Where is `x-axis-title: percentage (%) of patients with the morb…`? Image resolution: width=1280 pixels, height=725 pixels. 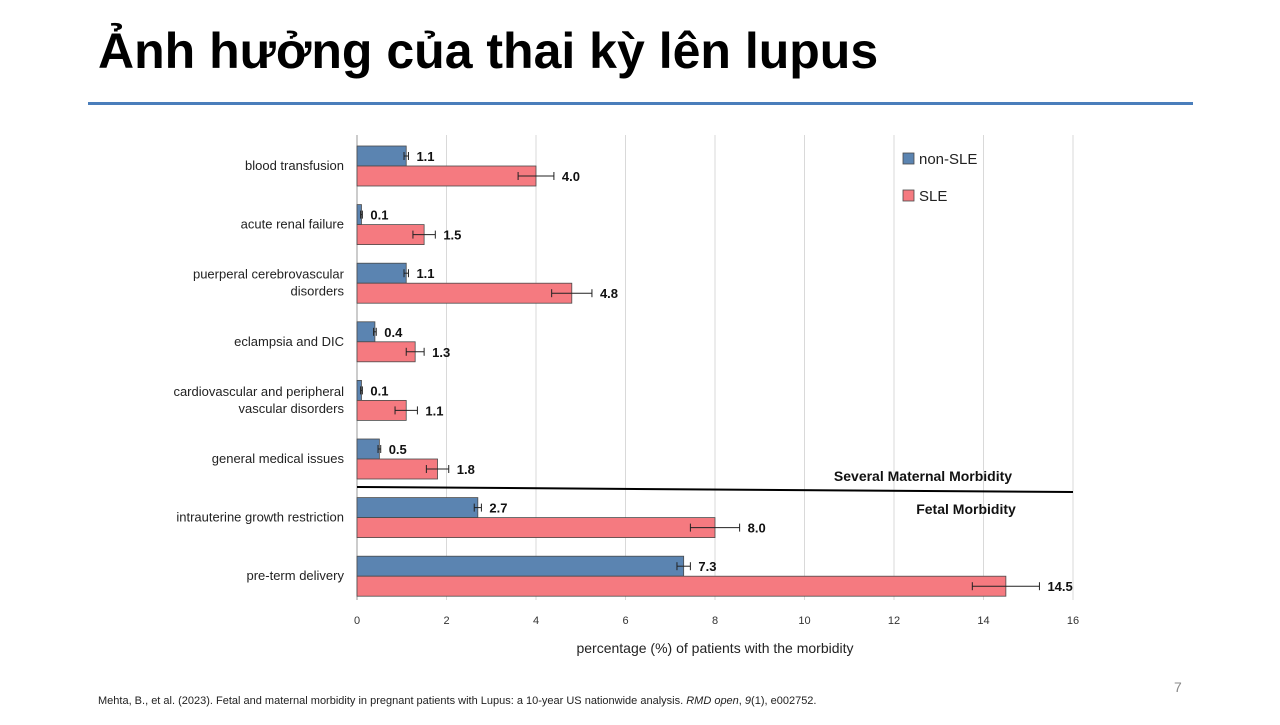
x-axis-title: percentage (%) of patients with the morb… is located at coordinates (714, 648).